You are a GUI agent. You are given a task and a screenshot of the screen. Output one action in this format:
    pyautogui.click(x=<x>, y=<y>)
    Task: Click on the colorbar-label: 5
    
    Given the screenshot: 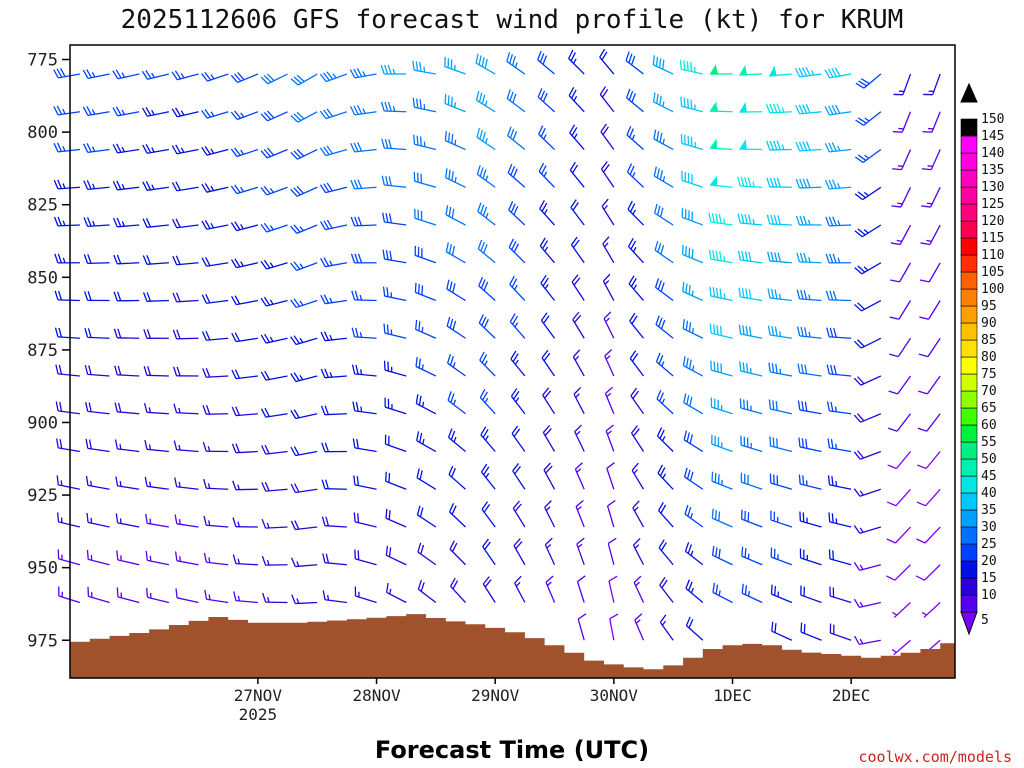 What is the action you would take?
    pyautogui.click(x=985, y=620)
    